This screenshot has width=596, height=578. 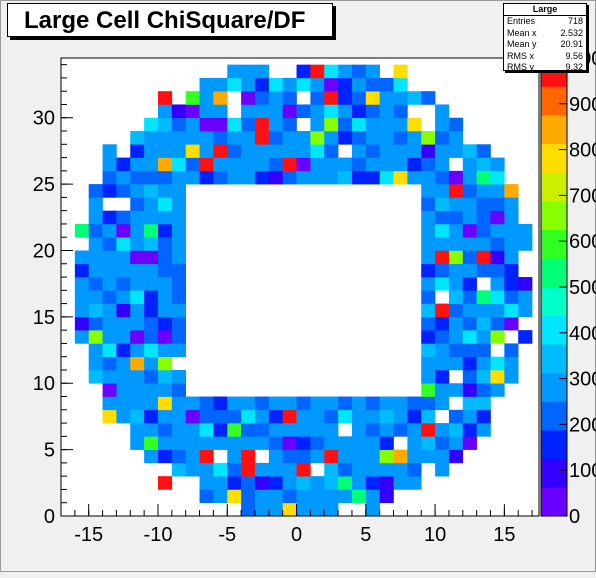 What do you see at coordinates (571, 44) in the screenshot?
I see `stats-value: 20.91` at bounding box center [571, 44].